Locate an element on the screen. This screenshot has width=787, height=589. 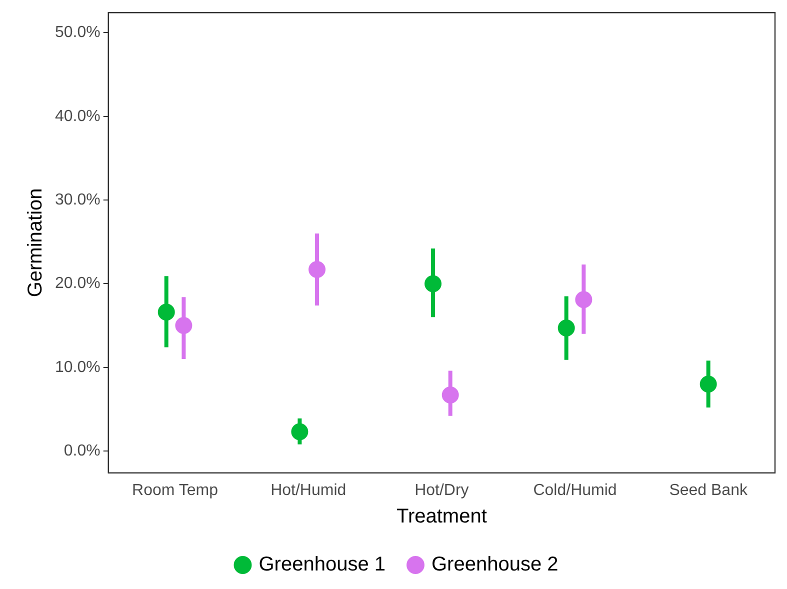
x-tick-label: Seed Bank is located at coordinates (708, 490).